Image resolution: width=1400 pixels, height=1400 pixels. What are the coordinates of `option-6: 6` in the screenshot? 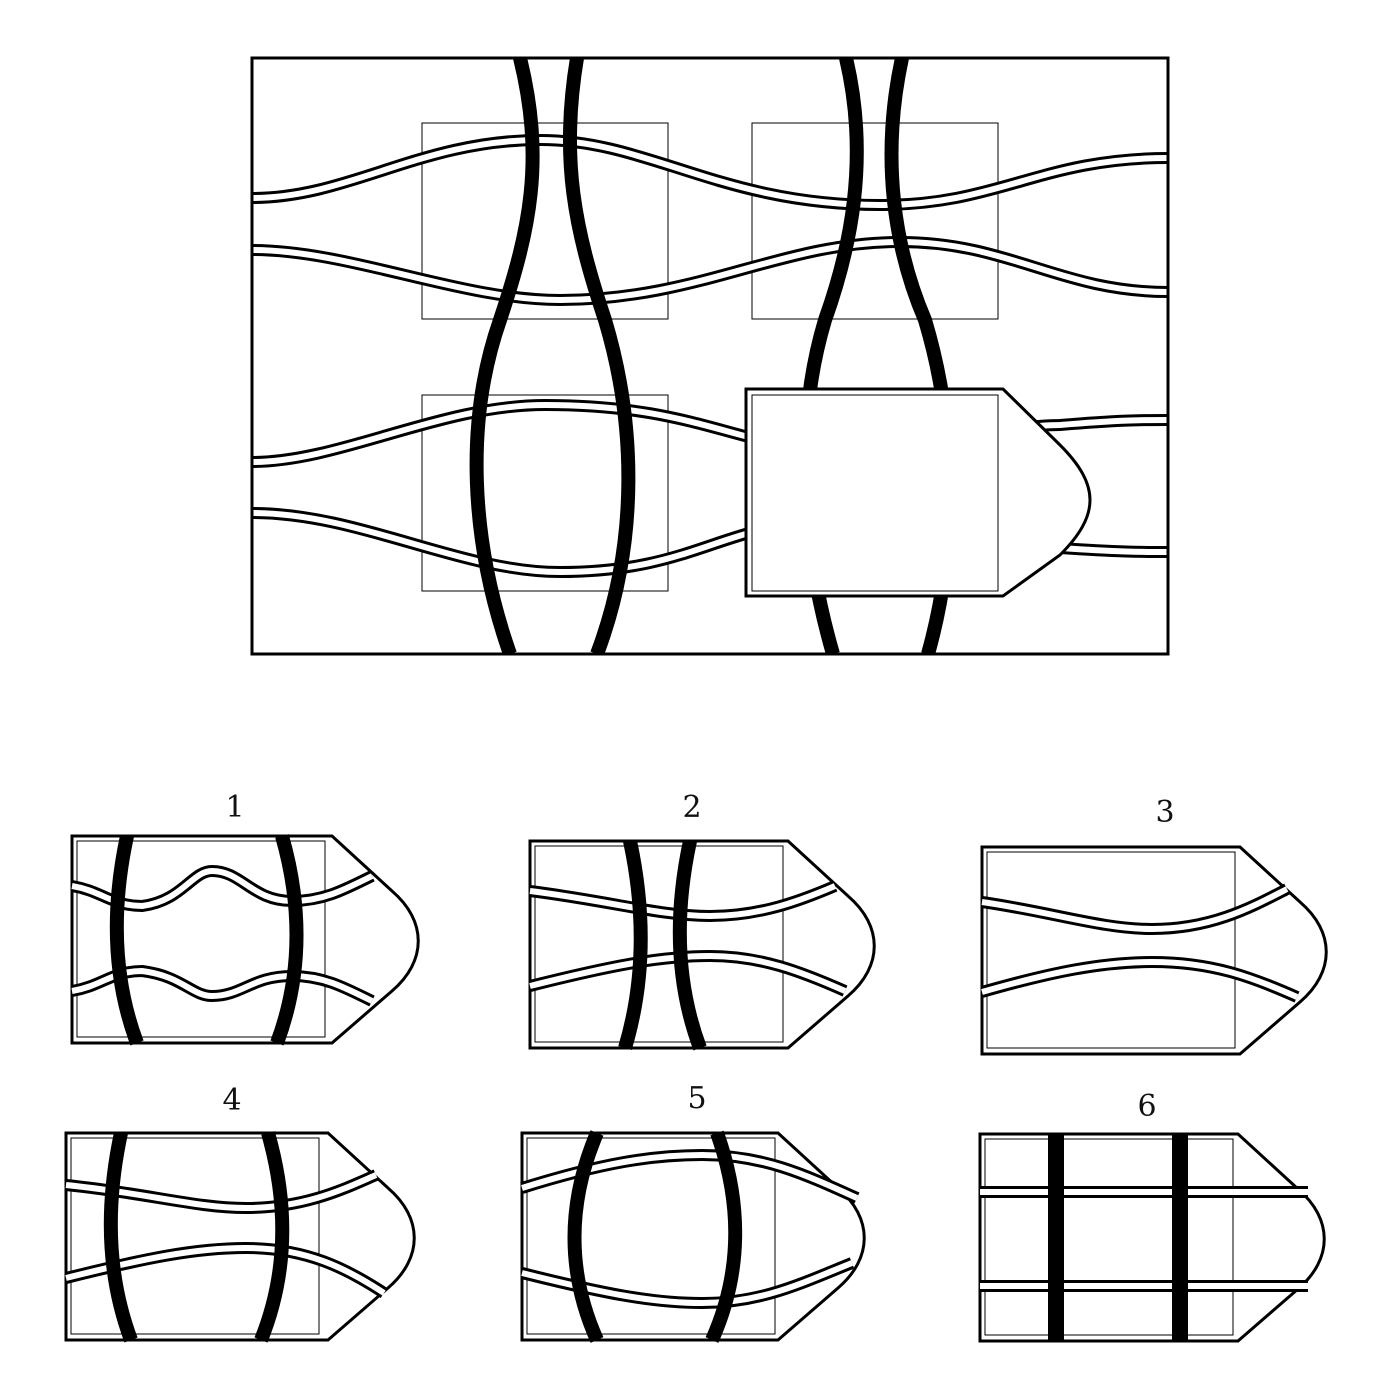 It's located at (1152, 1216).